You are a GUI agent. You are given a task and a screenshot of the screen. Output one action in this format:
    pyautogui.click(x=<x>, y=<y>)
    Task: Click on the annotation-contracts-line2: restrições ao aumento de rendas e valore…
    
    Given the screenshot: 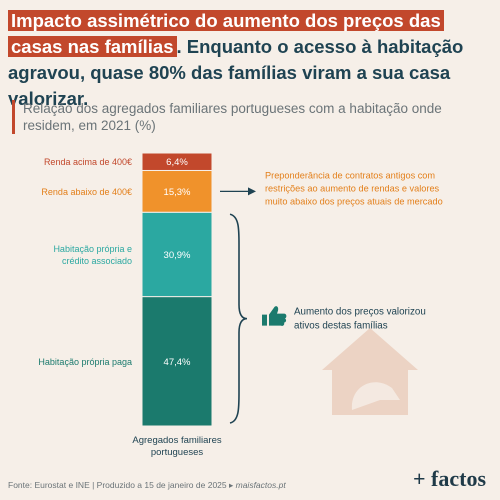 What is the action you would take?
    pyautogui.click(x=352, y=188)
    